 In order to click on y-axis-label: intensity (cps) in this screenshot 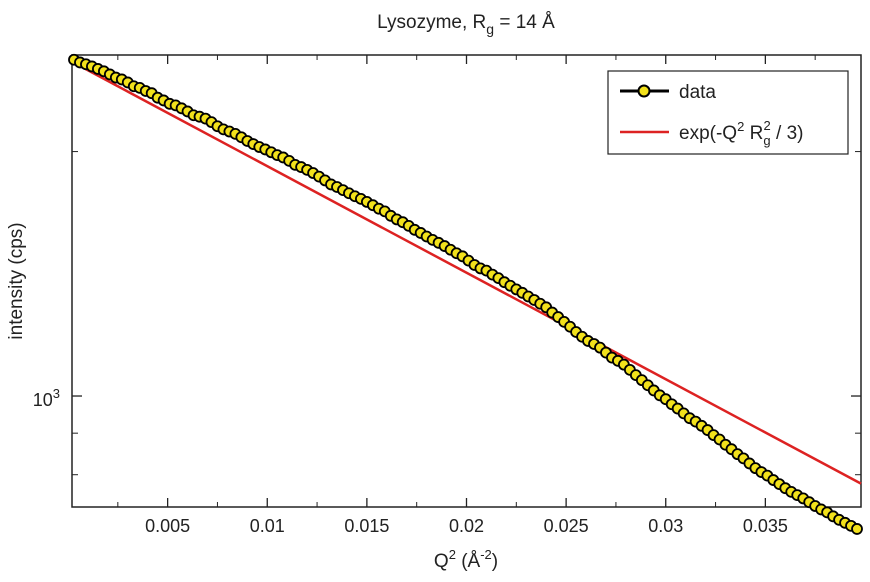, I will do `click(16, 280)`.